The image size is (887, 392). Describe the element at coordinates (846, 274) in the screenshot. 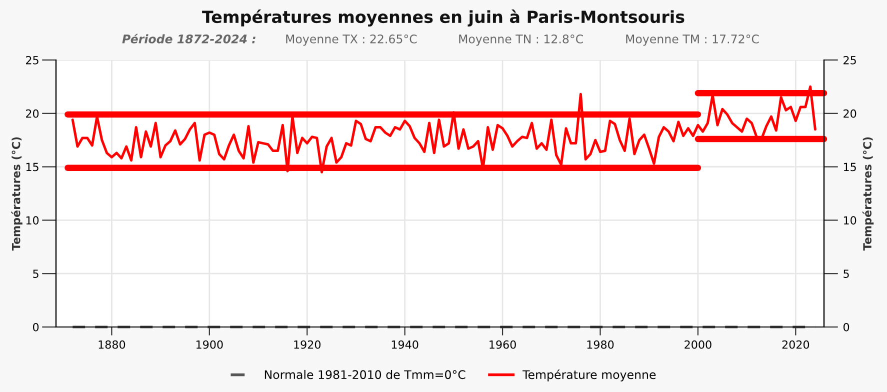

I see `y2-tick-label: 5` at that location.